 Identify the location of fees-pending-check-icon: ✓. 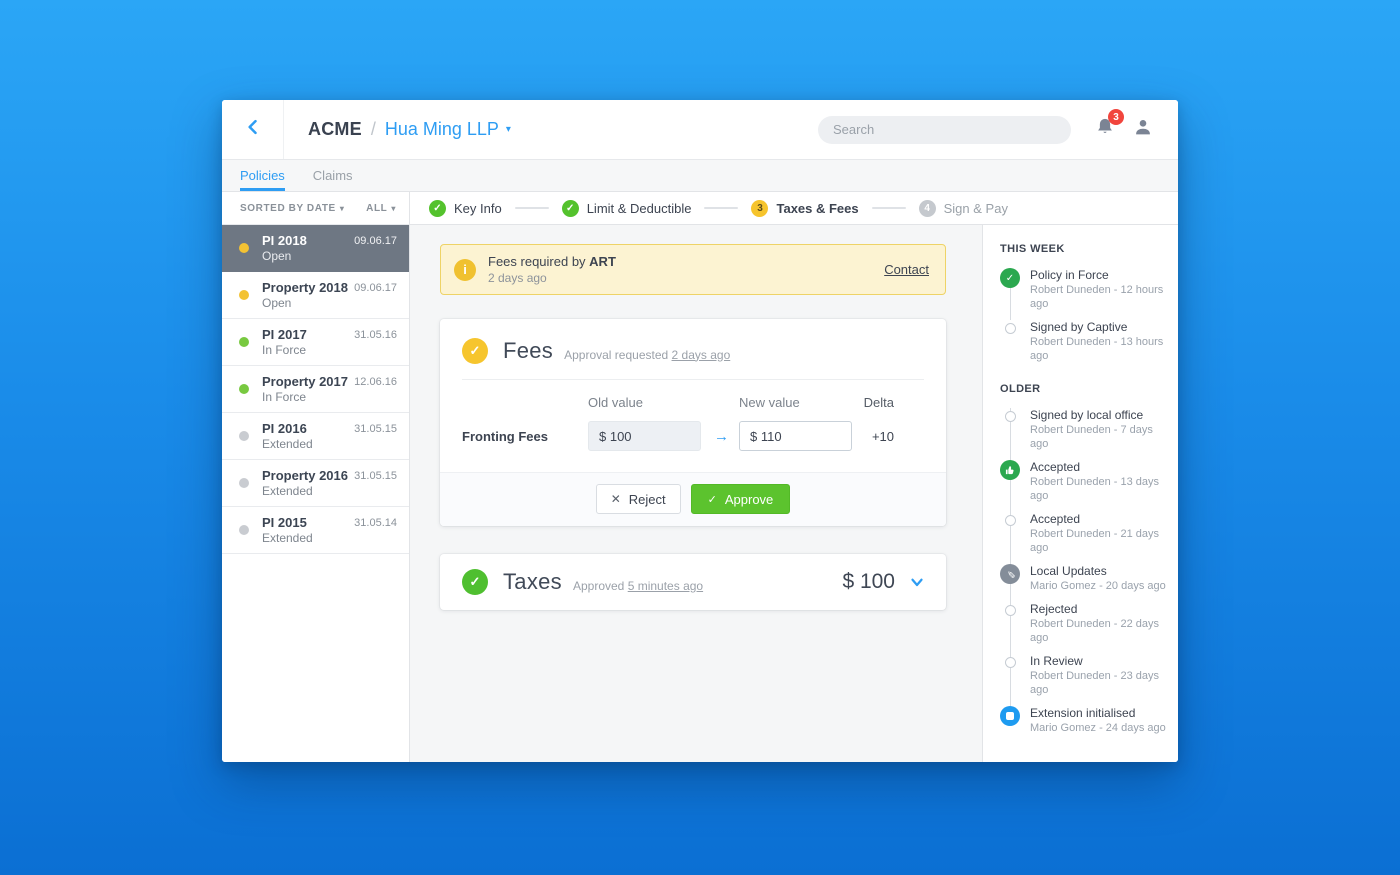
(475, 351).